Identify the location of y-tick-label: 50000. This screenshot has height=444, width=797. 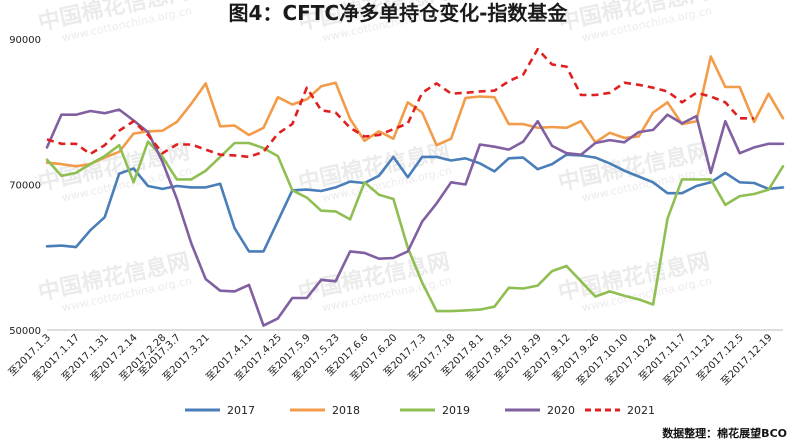
(25, 331).